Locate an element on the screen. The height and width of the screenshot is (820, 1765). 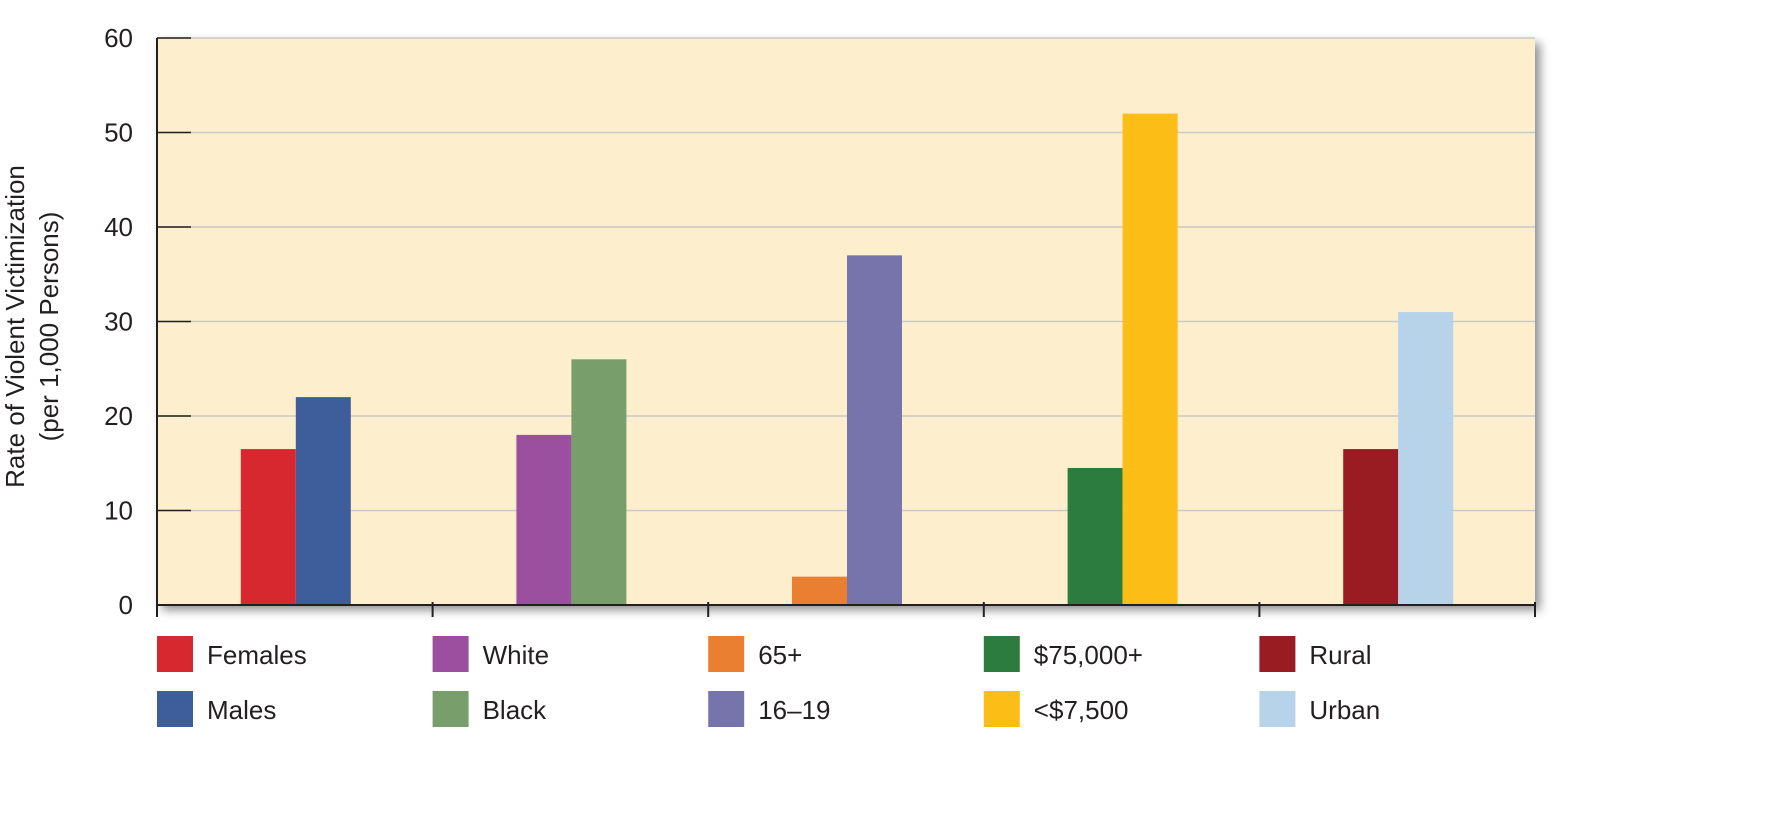
legend-label: 16–19 is located at coordinates (794, 710).